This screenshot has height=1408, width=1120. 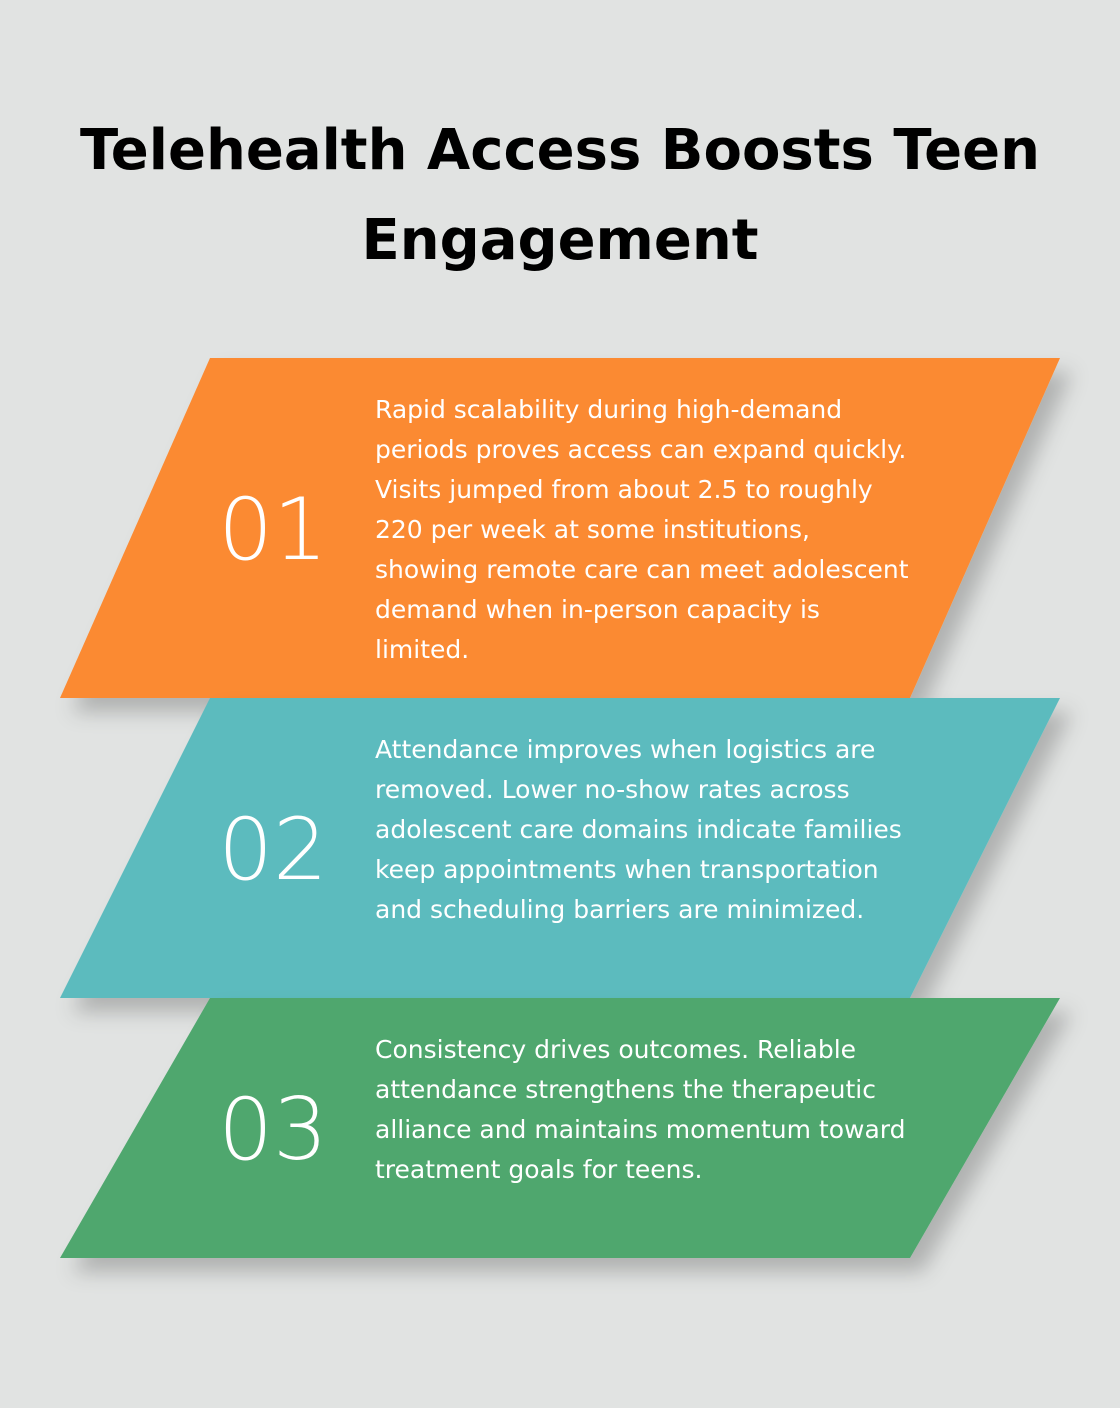 What do you see at coordinates (560, 195) in the screenshot?
I see `page-title: Telehealth Access Boosts Teen Engagement` at bounding box center [560, 195].